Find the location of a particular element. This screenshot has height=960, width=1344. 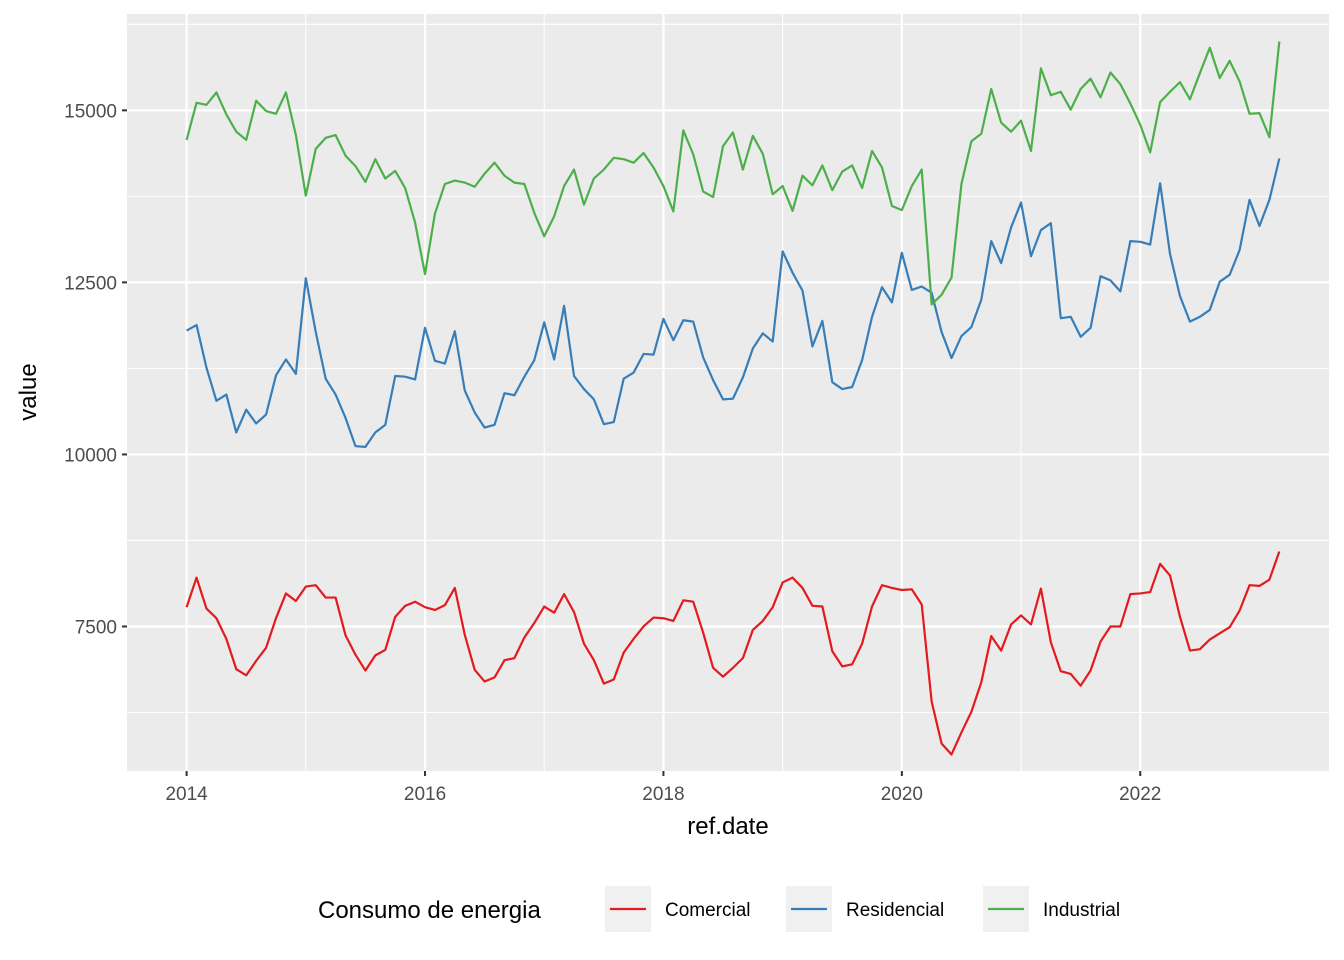

legend-item-comercial: Comercial is located at coordinates (678, 909).